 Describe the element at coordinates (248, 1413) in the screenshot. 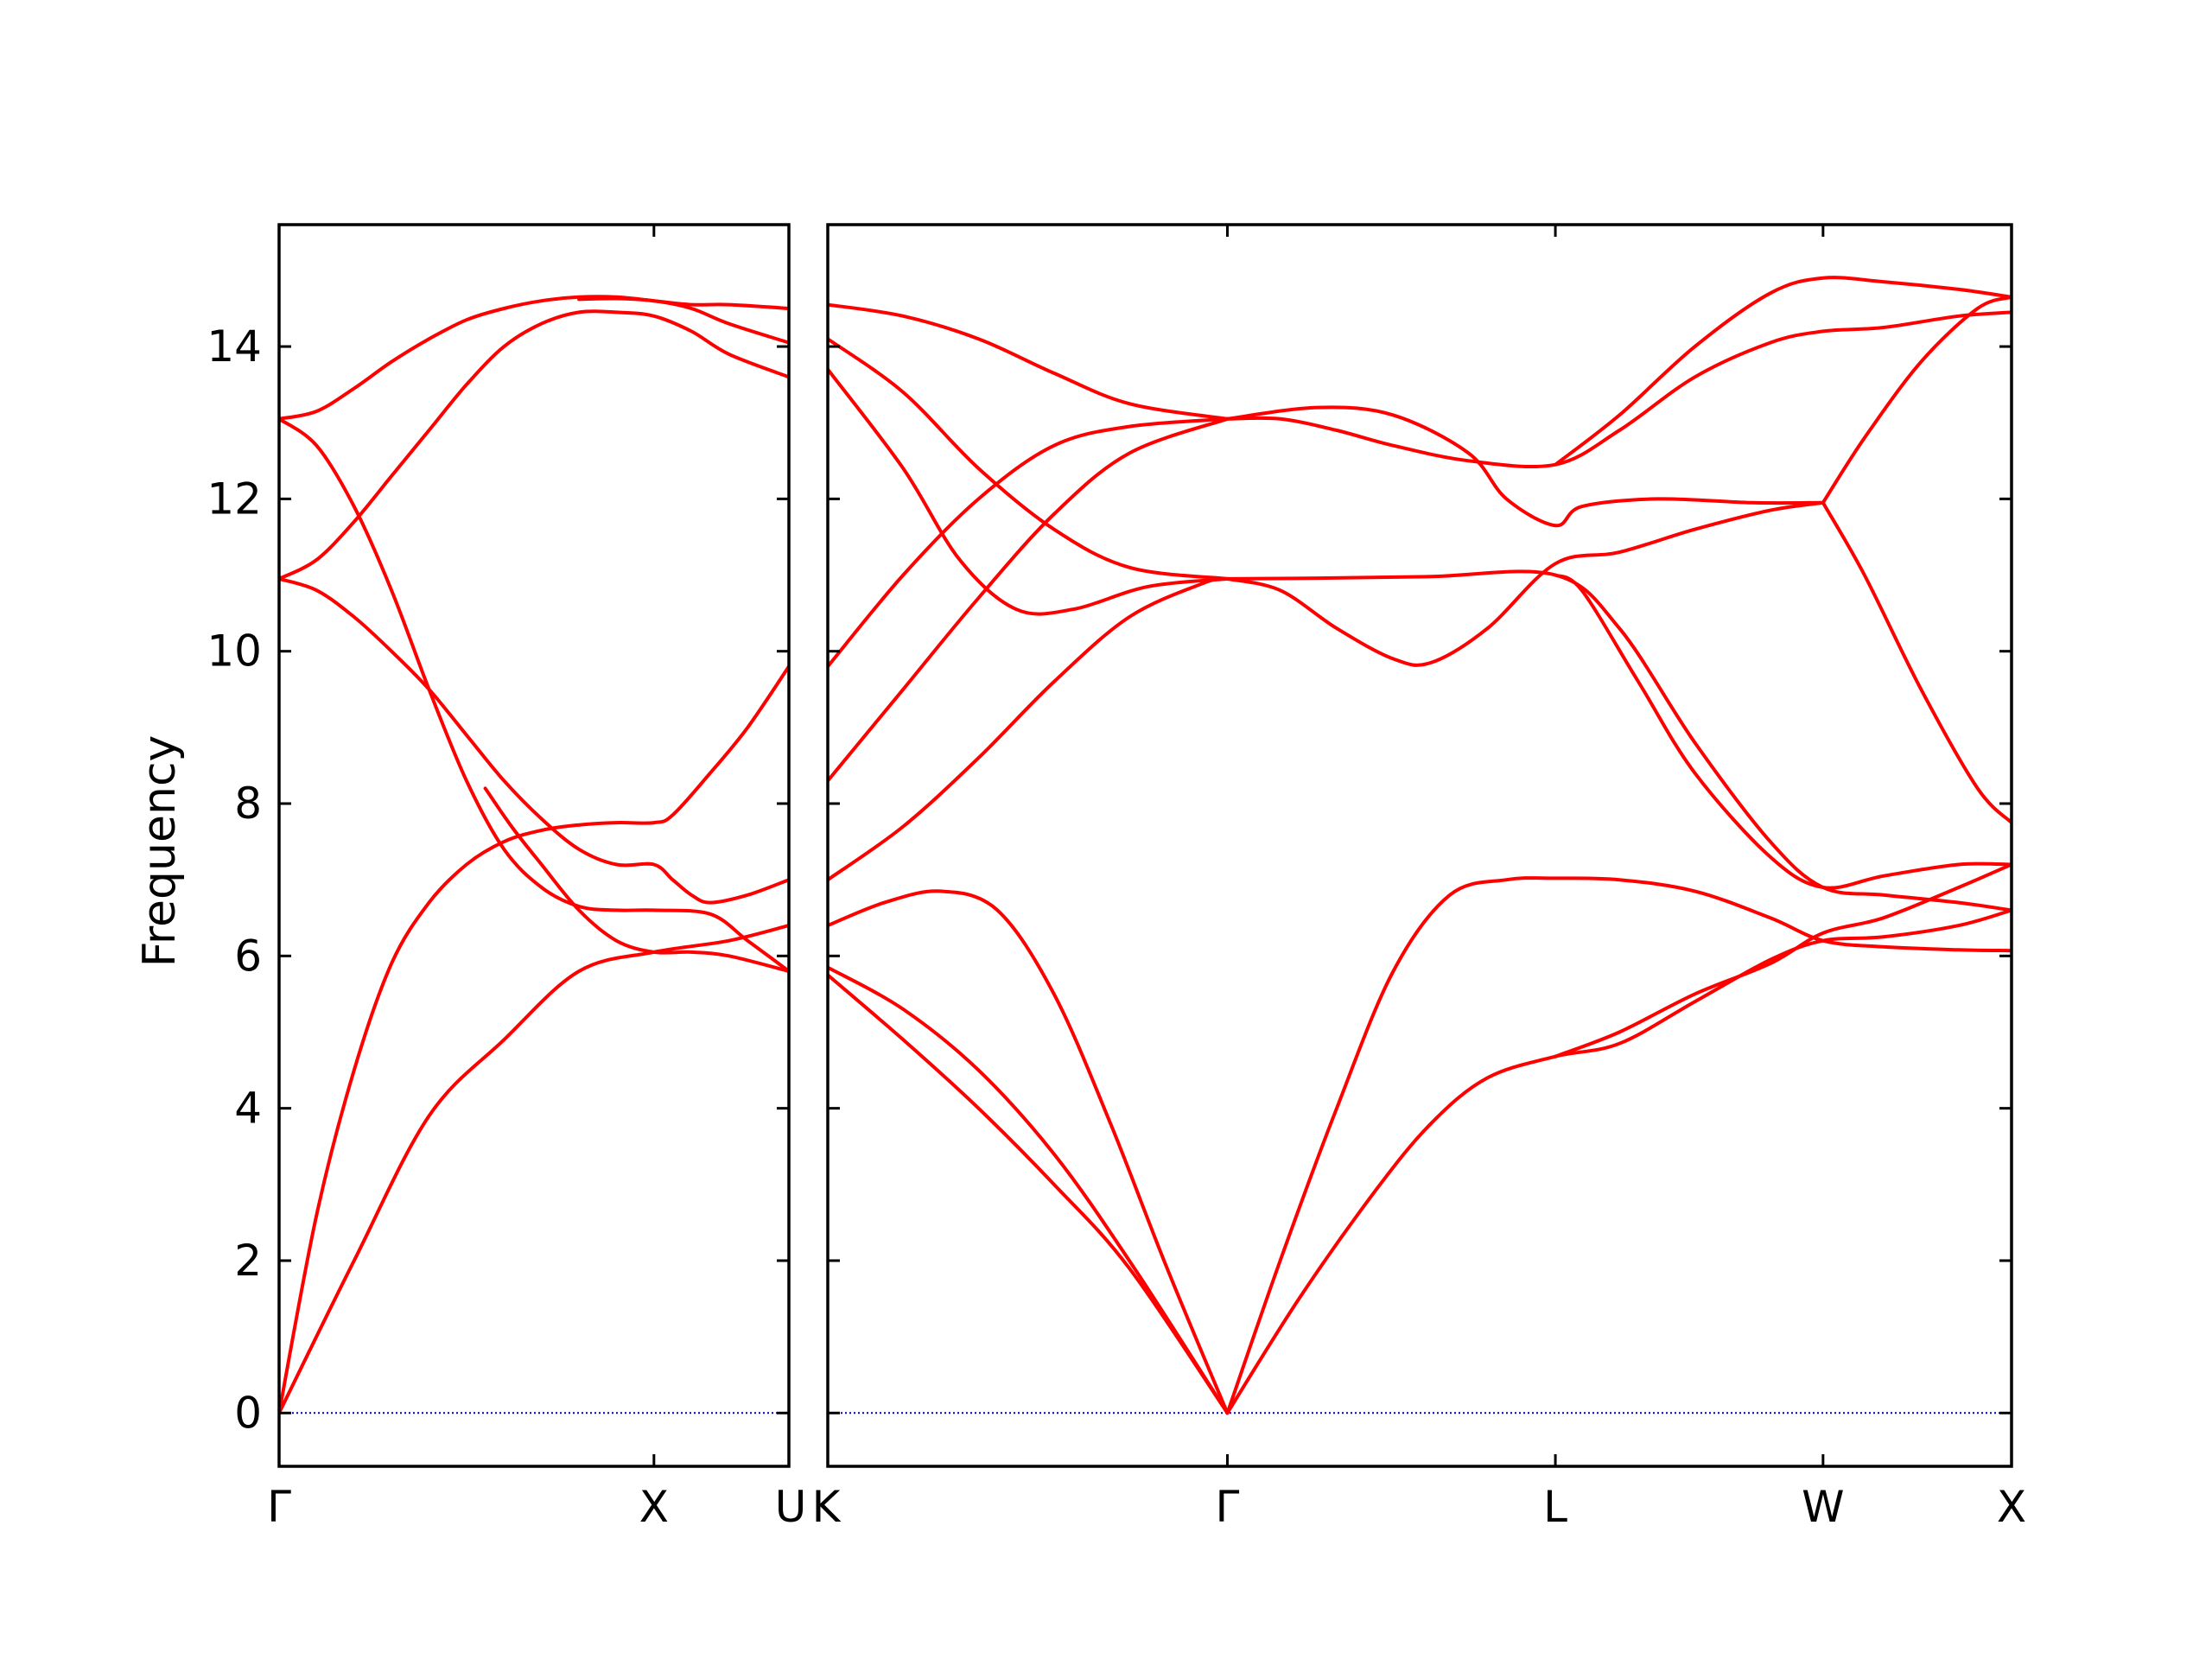

I see `y-tick-label: 0` at that location.